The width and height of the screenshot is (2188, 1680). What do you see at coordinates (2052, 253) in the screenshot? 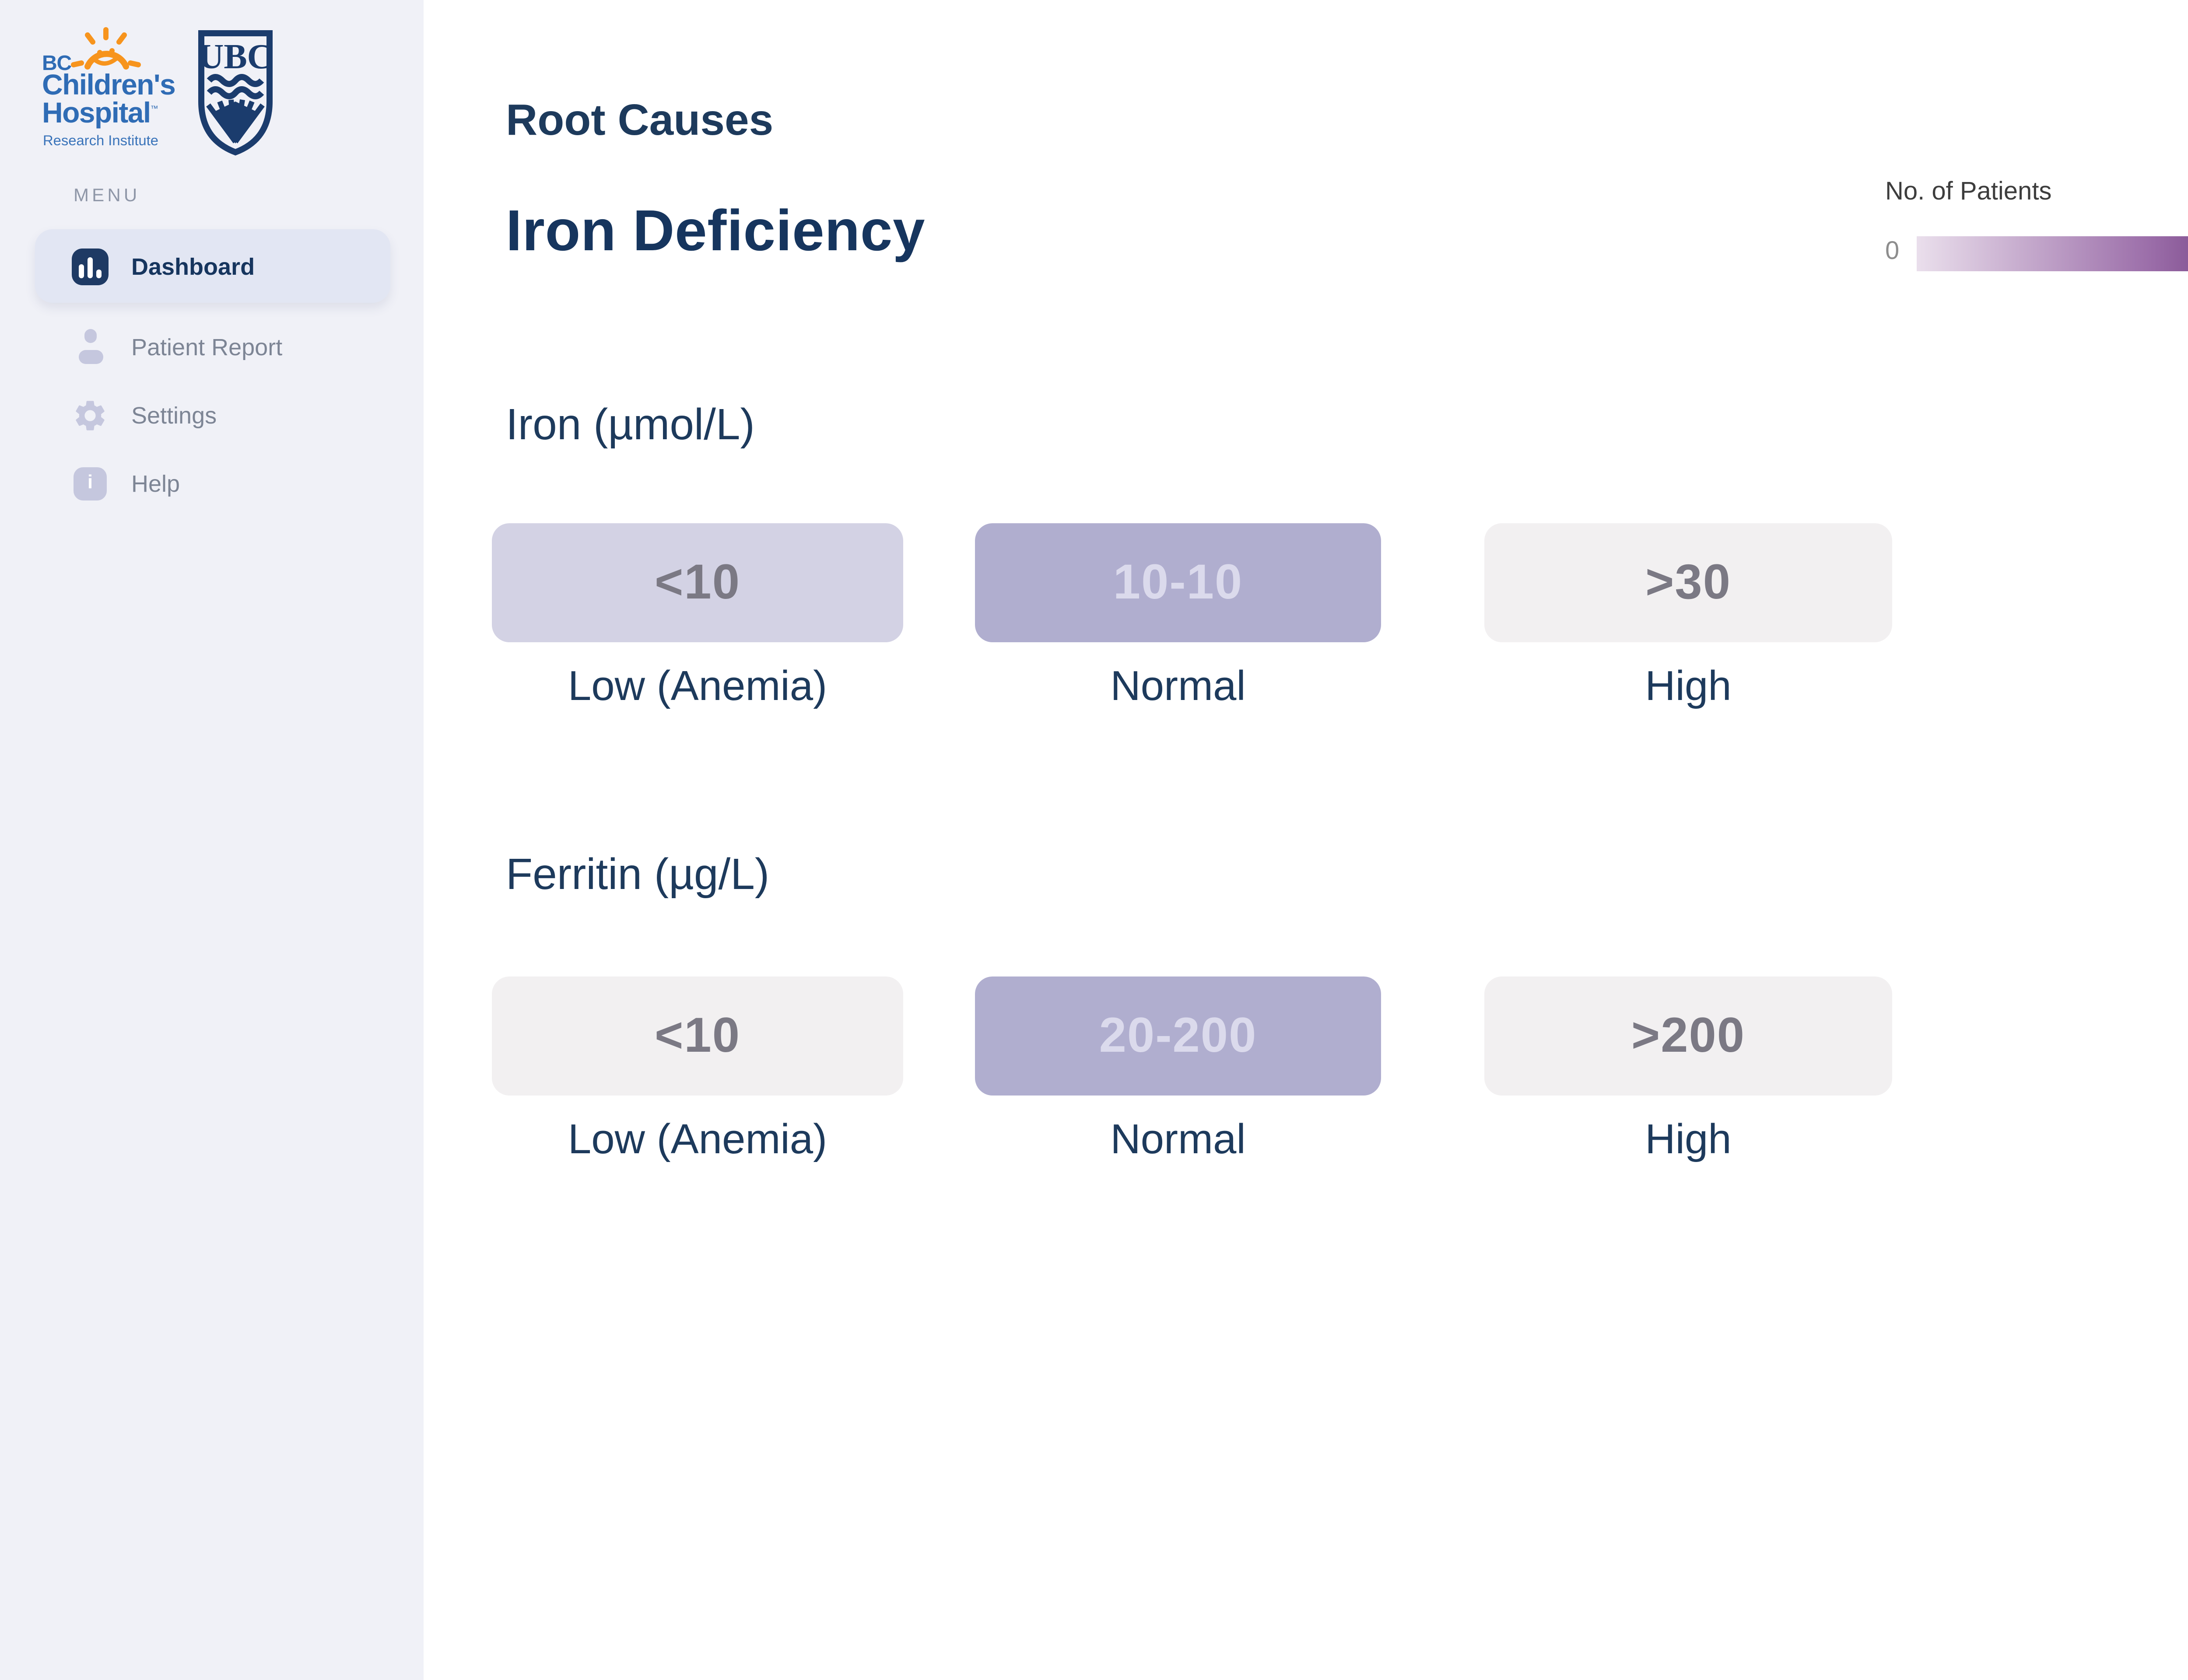
I see `legend-gradient-bar` at bounding box center [2052, 253].